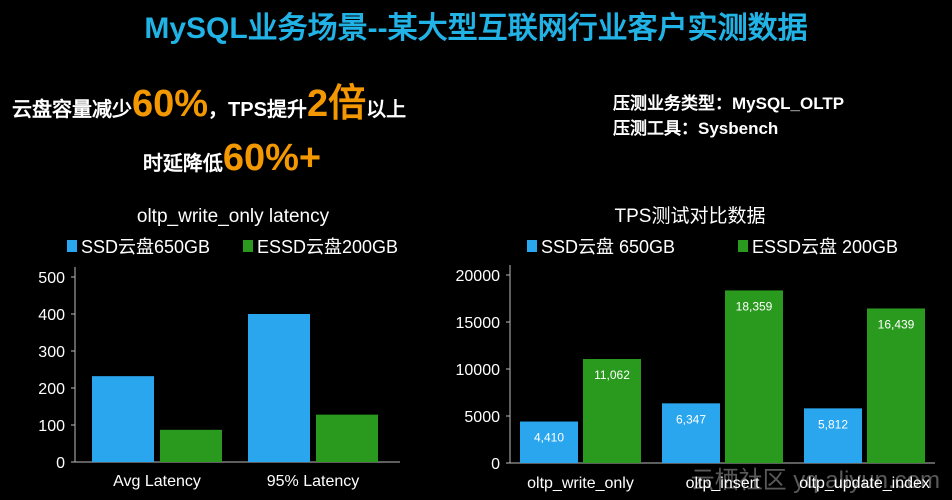 This screenshot has height=500, width=952. Describe the element at coordinates (691, 419) in the screenshot. I see `data-label: 6,347` at that location.